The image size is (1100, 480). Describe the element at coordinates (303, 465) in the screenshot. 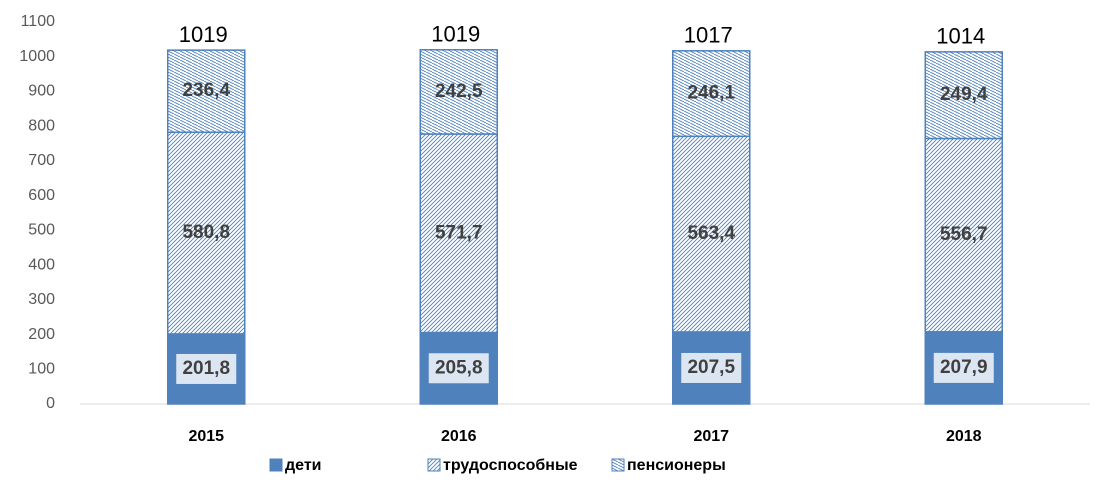

I see `legend-label: дети` at that location.